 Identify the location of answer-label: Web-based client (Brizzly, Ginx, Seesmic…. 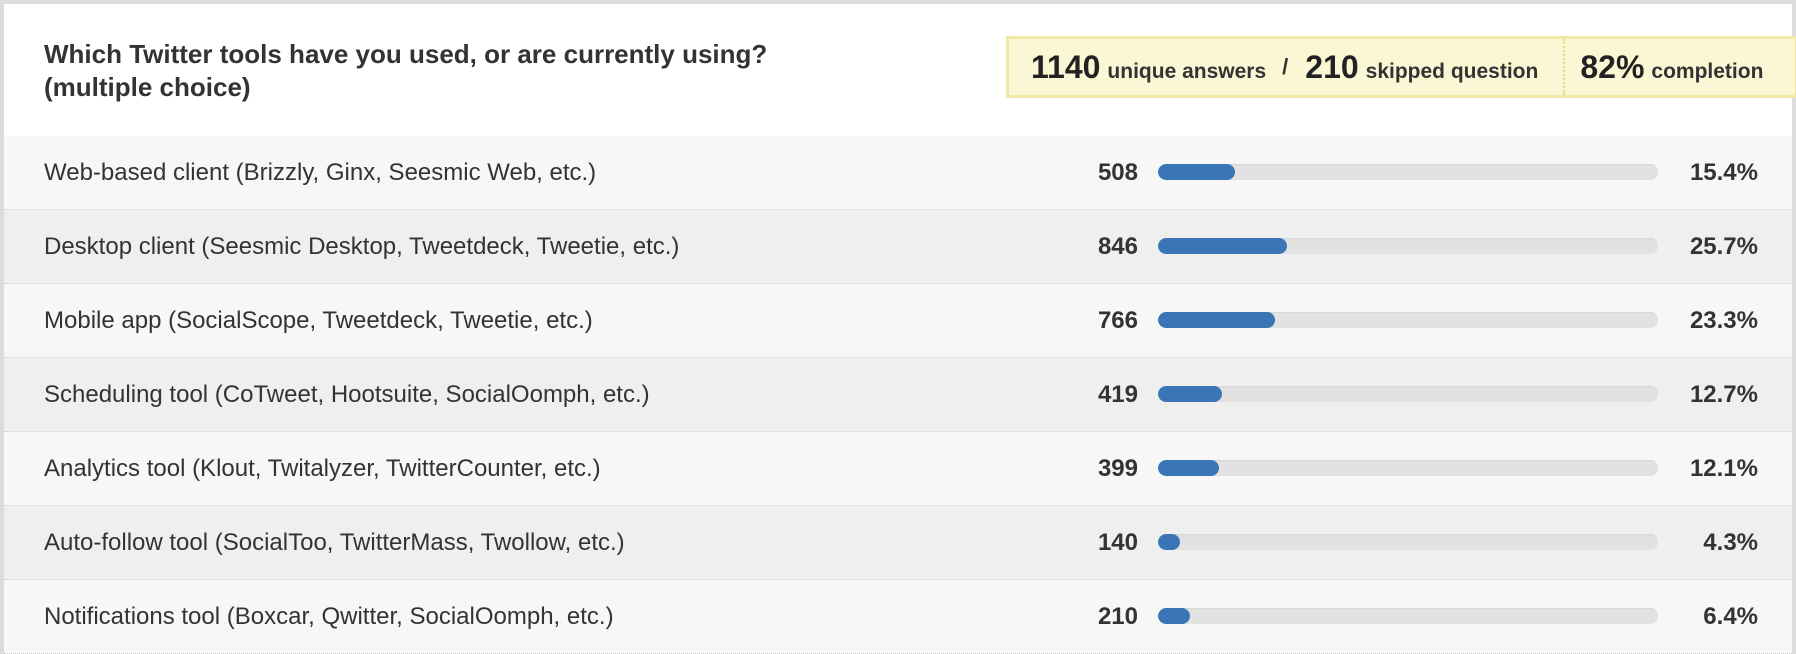
(320, 172).